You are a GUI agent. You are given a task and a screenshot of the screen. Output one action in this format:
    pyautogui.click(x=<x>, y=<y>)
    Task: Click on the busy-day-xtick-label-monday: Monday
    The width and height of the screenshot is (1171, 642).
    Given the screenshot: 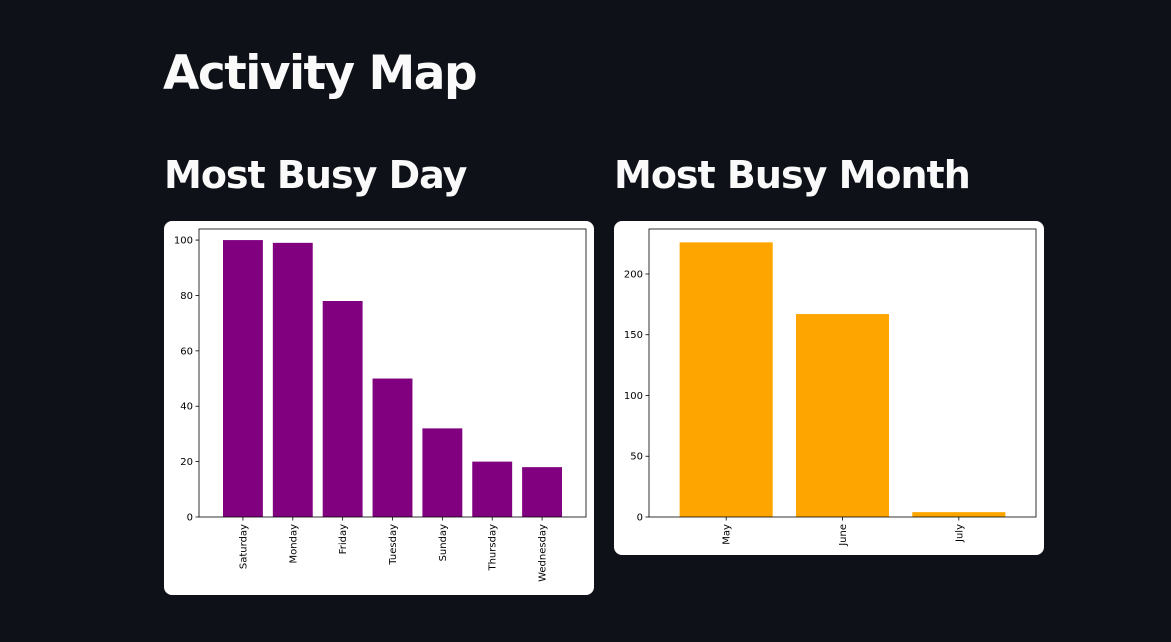 What is the action you would take?
    pyautogui.click(x=293, y=544)
    